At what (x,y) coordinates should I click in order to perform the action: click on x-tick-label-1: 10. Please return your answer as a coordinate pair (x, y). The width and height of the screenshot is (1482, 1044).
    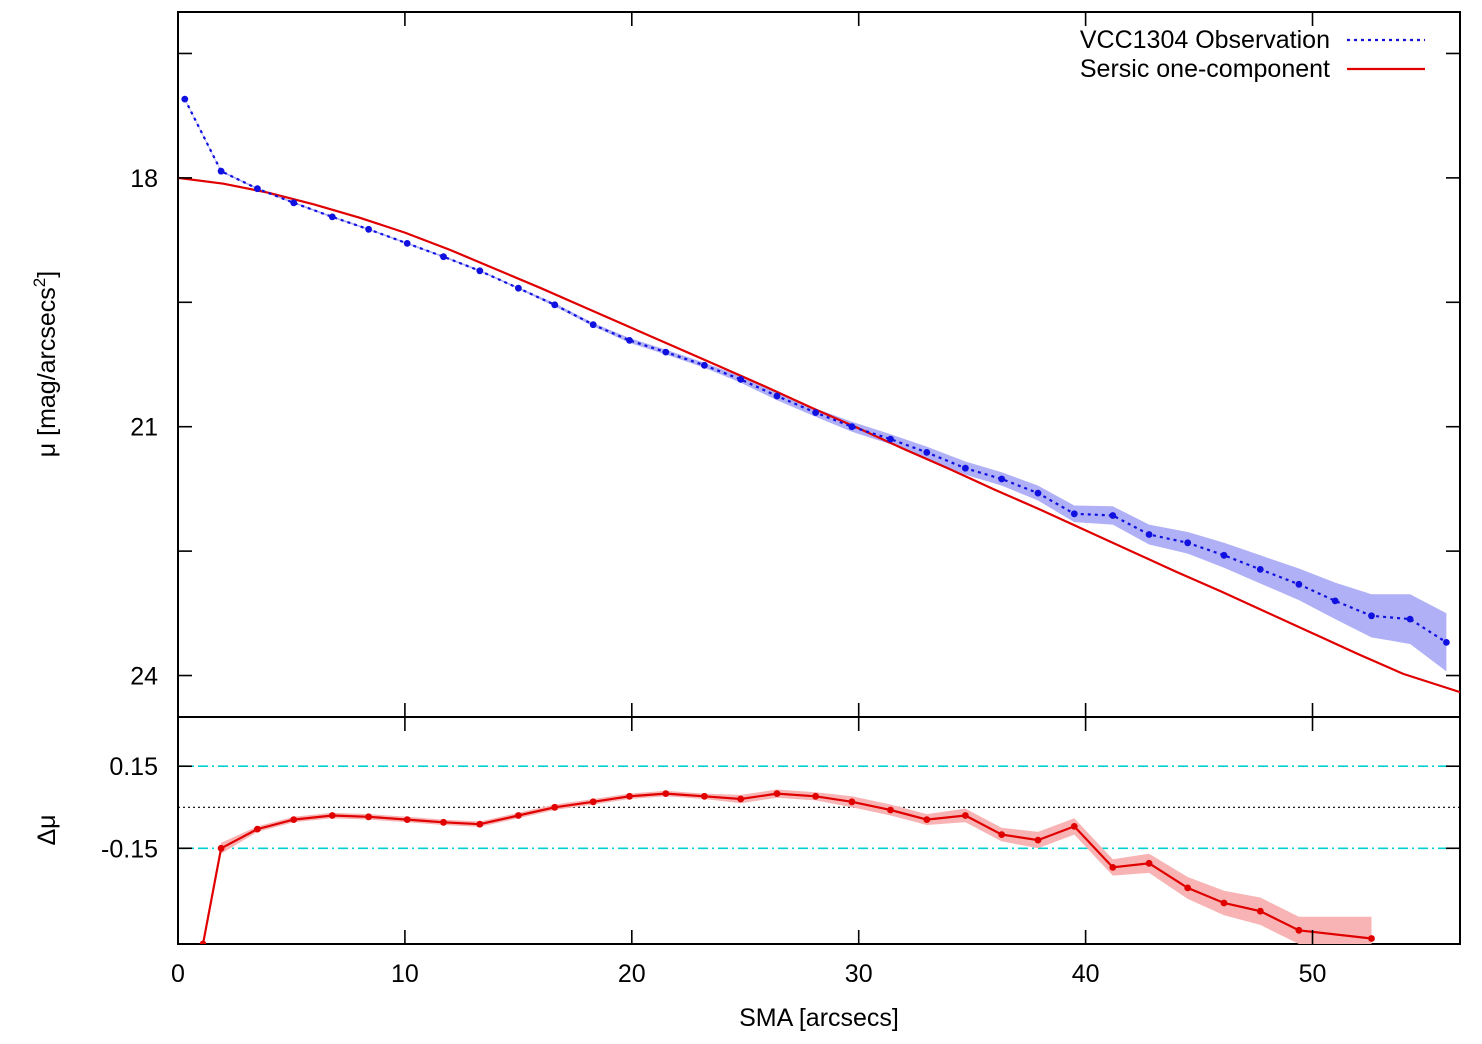
    Looking at the image, I should click on (405, 974).